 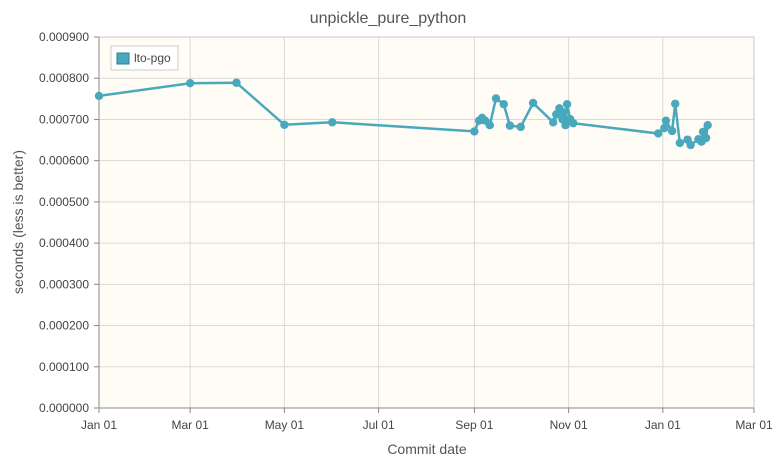 I want to click on legend-swatch, so click(x=123, y=58).